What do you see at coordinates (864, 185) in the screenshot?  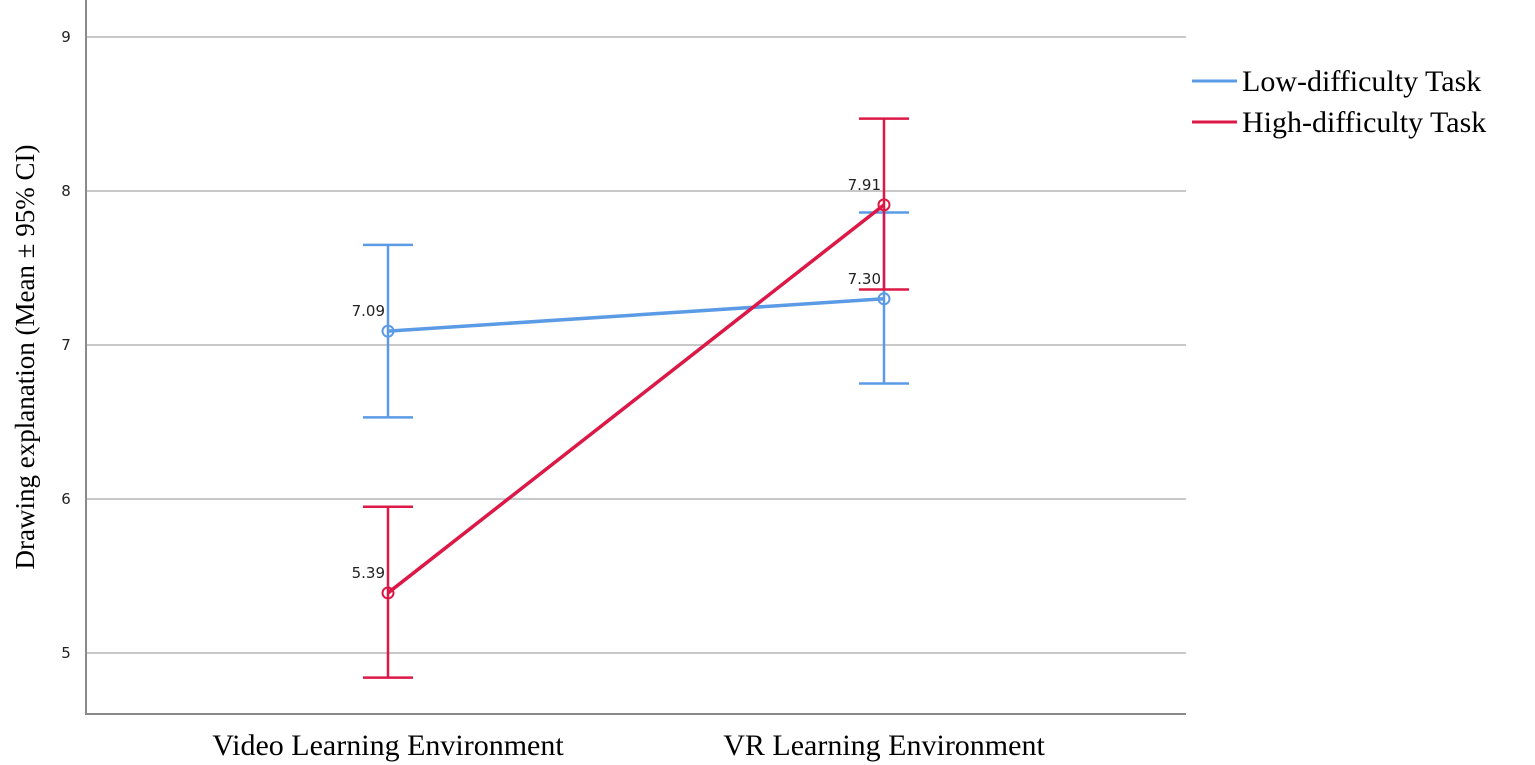 I see `data-value-label: 7.91` at bounding box center [864, 185].